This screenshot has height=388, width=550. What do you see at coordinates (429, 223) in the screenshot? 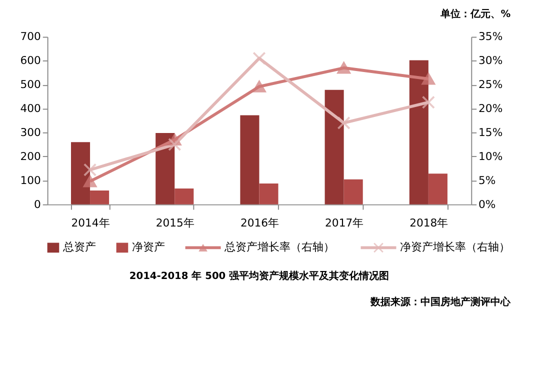
I see `x-tick-label: 2018年` at bounding box center [429, 223].